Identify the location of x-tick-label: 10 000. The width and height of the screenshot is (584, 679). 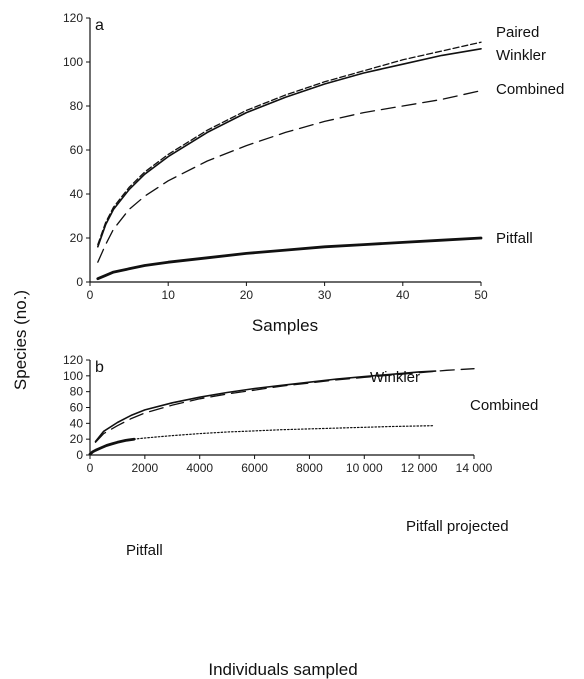
(364, 468).